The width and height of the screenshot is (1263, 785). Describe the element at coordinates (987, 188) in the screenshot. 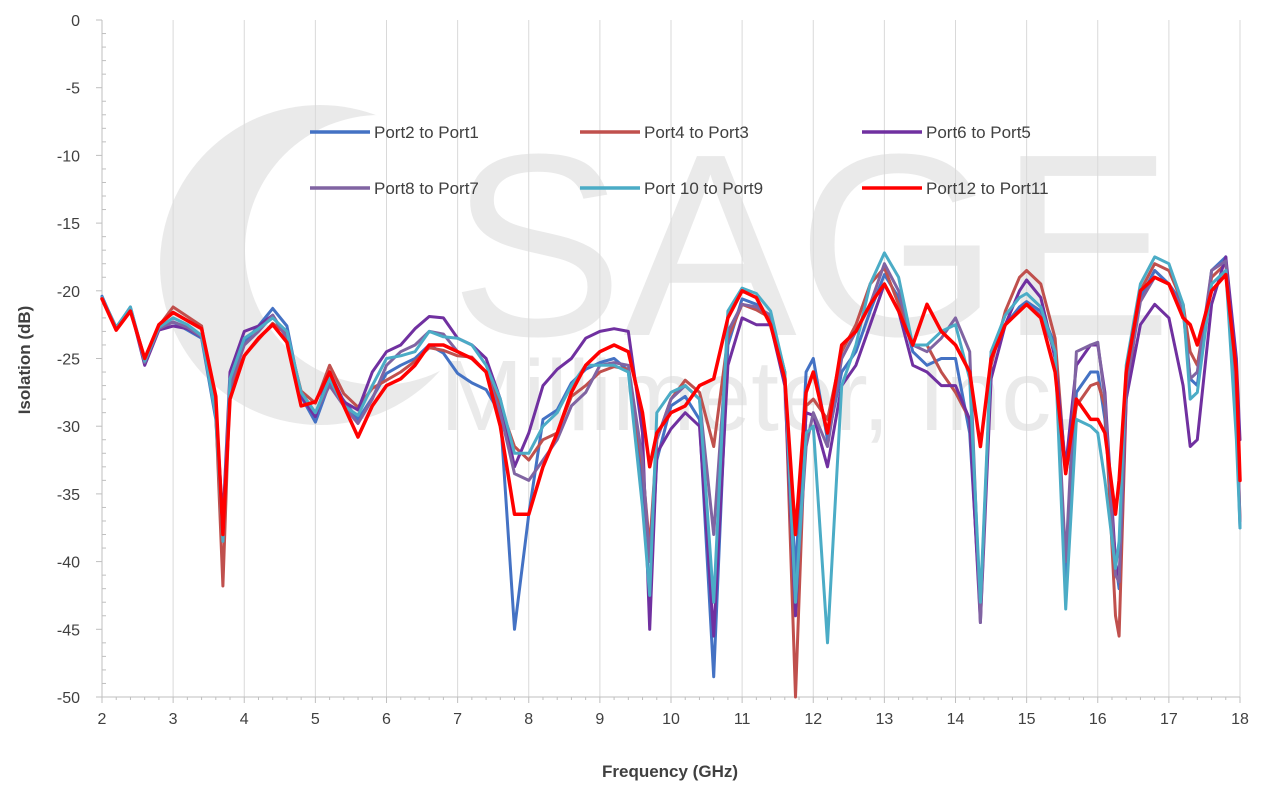

I see `legend-label: Port12 to Port11` at that location.